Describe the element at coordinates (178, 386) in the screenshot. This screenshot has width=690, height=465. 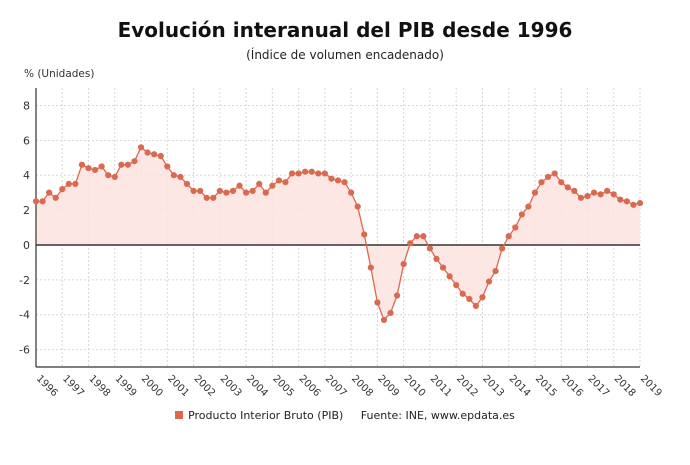
I see `x-tick-label: 2001` at that location.